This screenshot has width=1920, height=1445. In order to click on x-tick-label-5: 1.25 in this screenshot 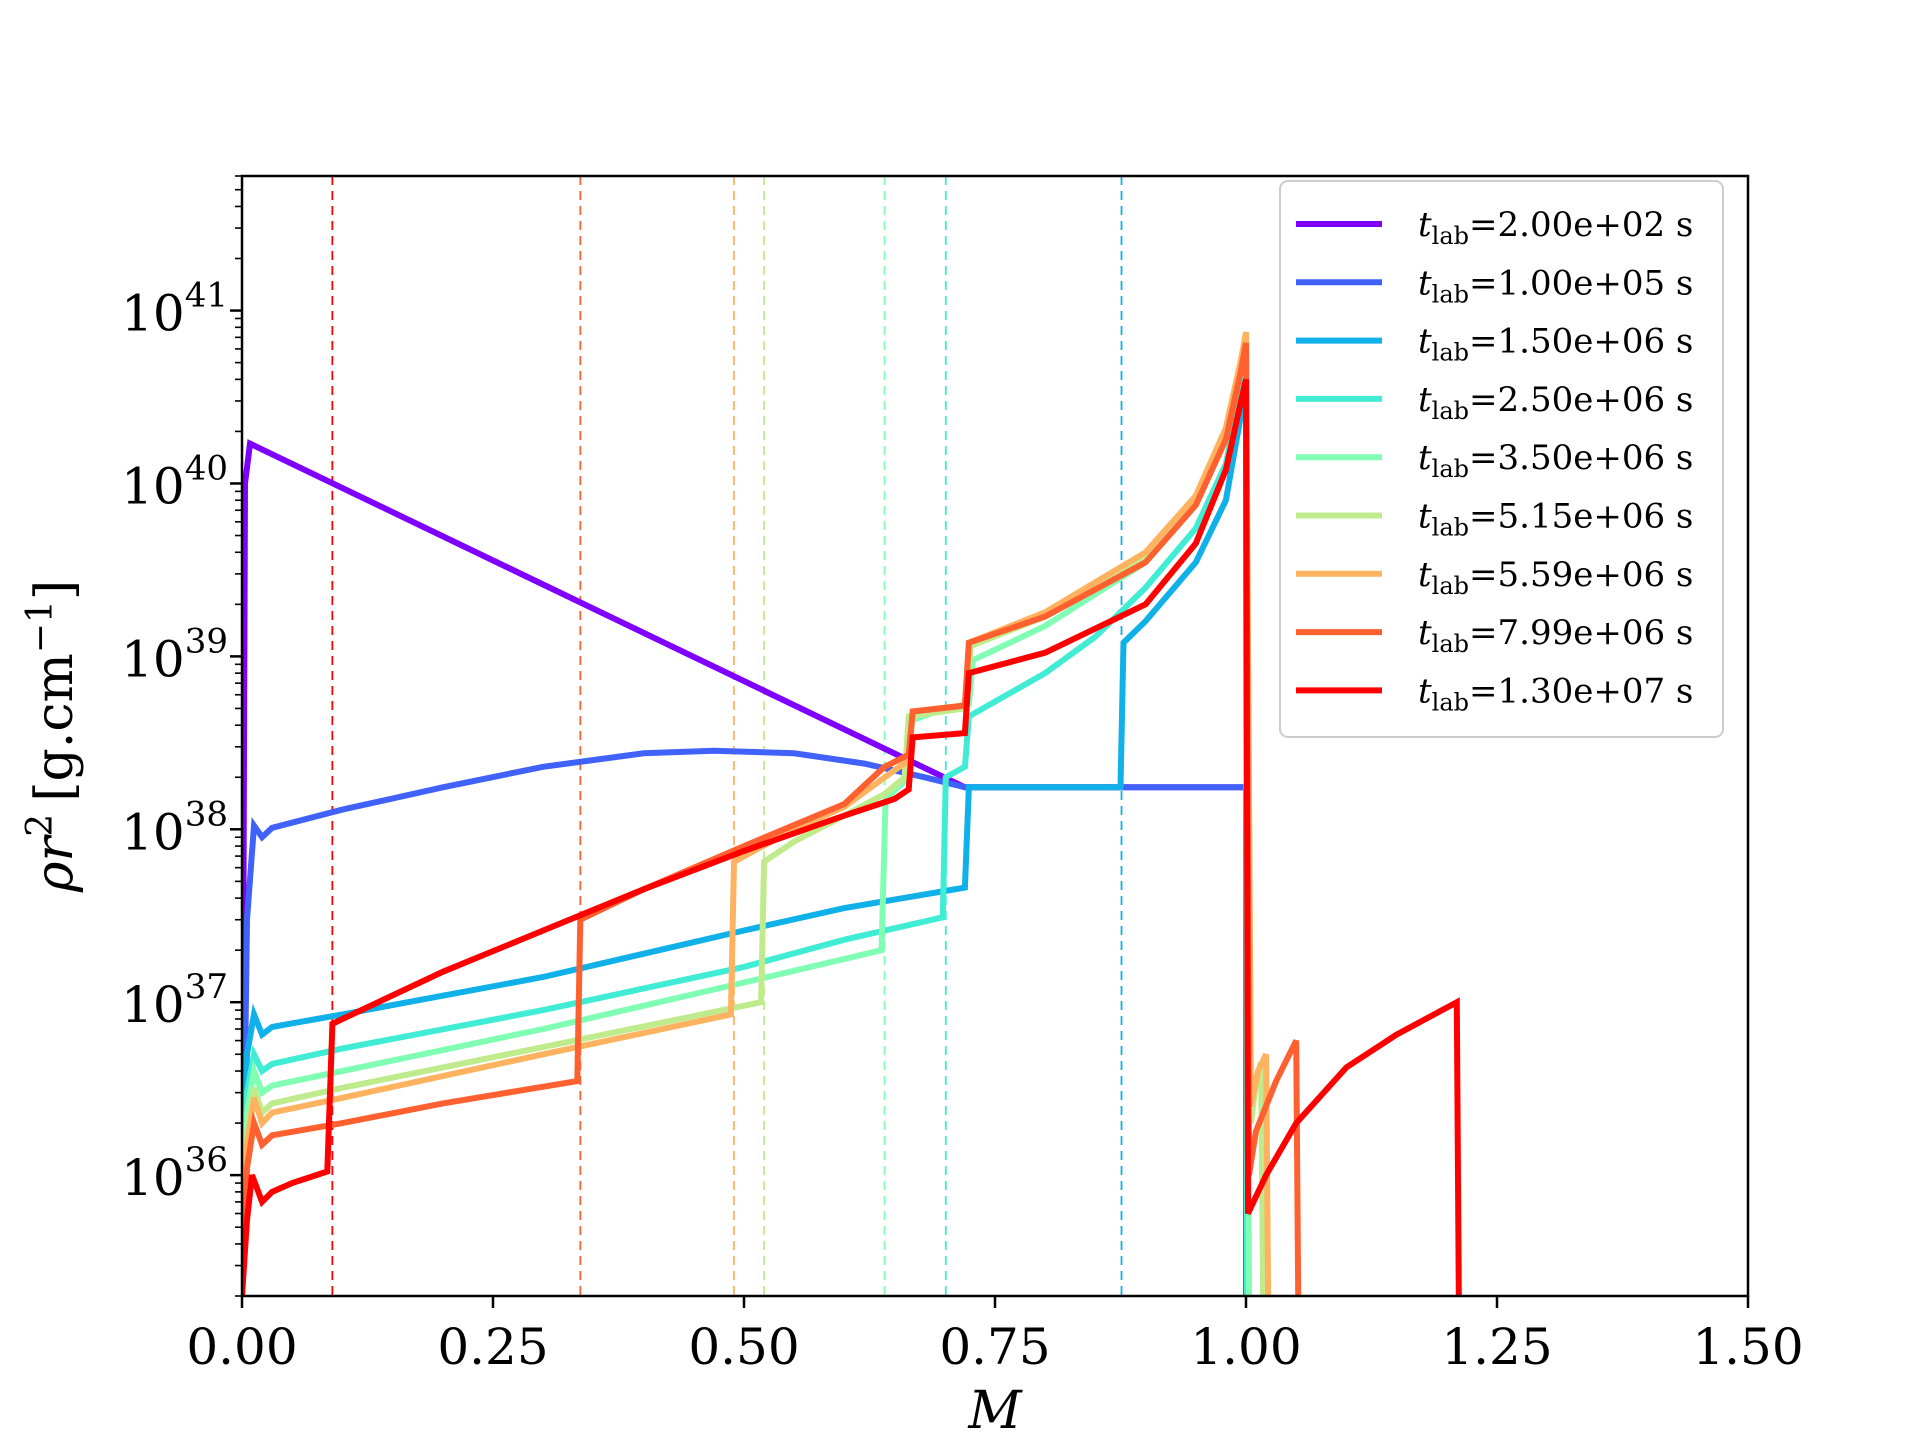, I will do `click(1496, 1347)`.